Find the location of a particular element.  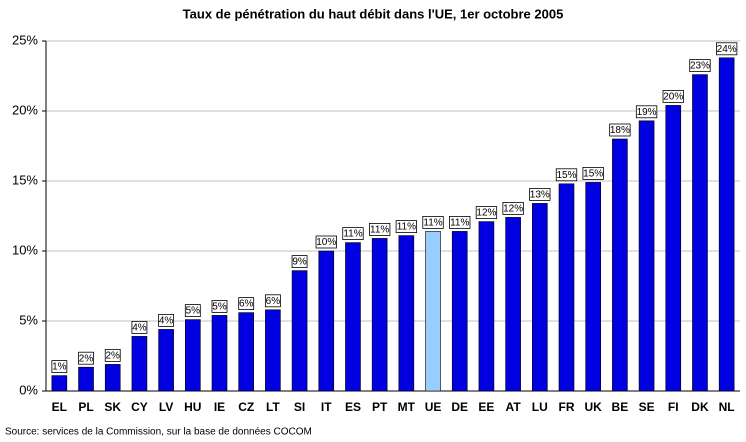

x-tick-label: LT is located at coordinates (273, 407).